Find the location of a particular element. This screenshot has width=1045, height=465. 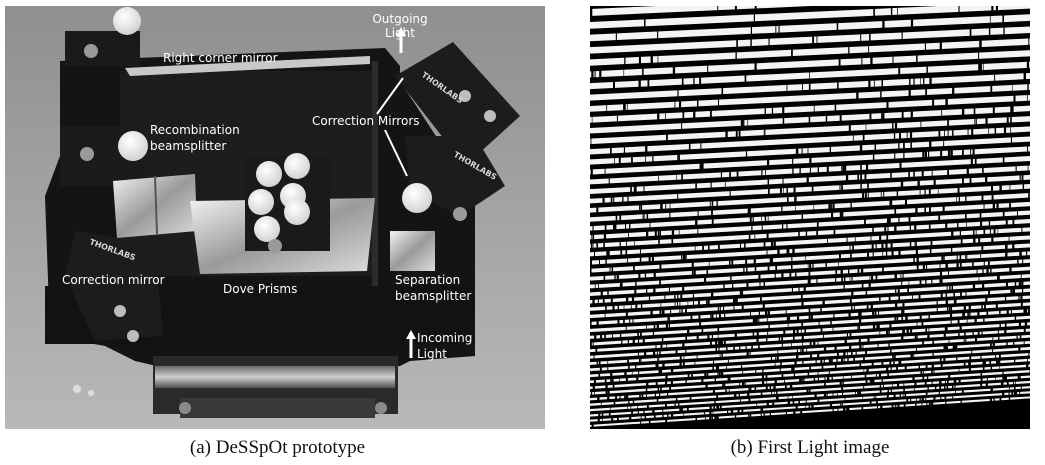

pointer-line is located at coordinates (396, 153).